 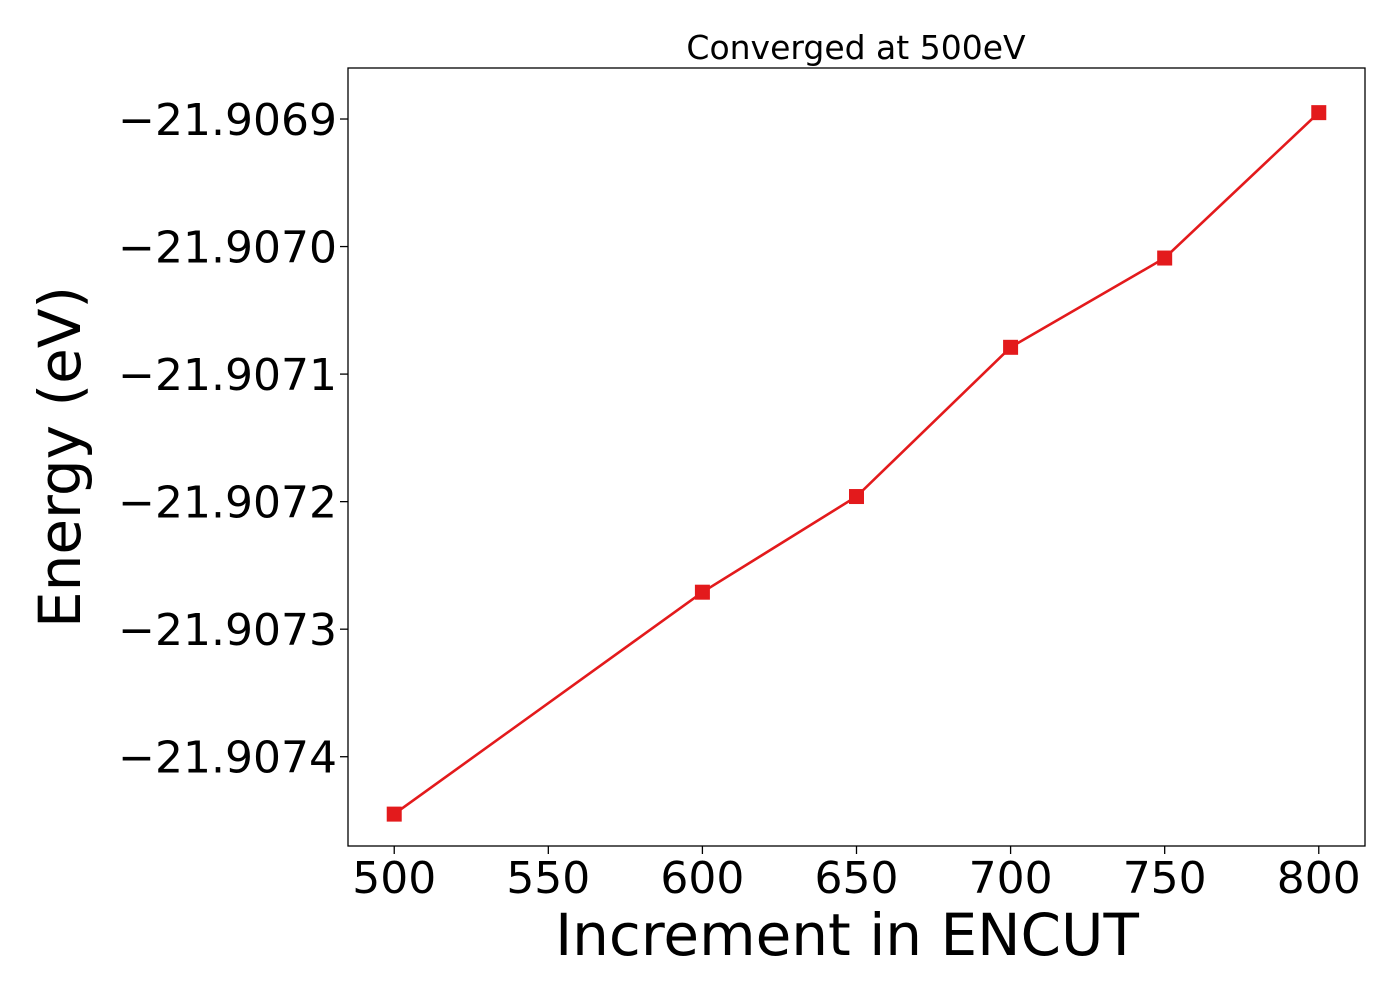 I want to click on x-axis: 500 550 600 650 700 750 800, so click(x=856, y=875).